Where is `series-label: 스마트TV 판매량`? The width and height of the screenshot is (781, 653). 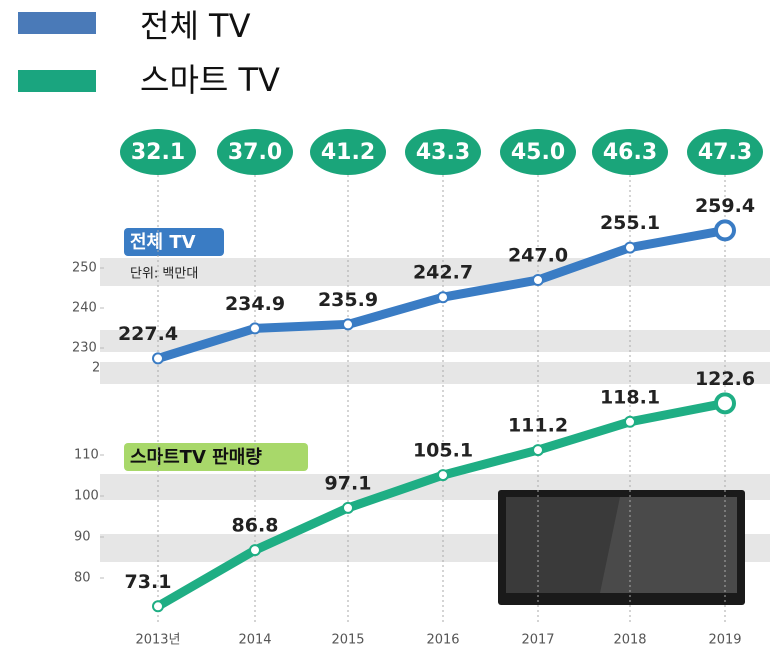
series-label: 스마트TV 판매량 is located at coordinates (196, 457).